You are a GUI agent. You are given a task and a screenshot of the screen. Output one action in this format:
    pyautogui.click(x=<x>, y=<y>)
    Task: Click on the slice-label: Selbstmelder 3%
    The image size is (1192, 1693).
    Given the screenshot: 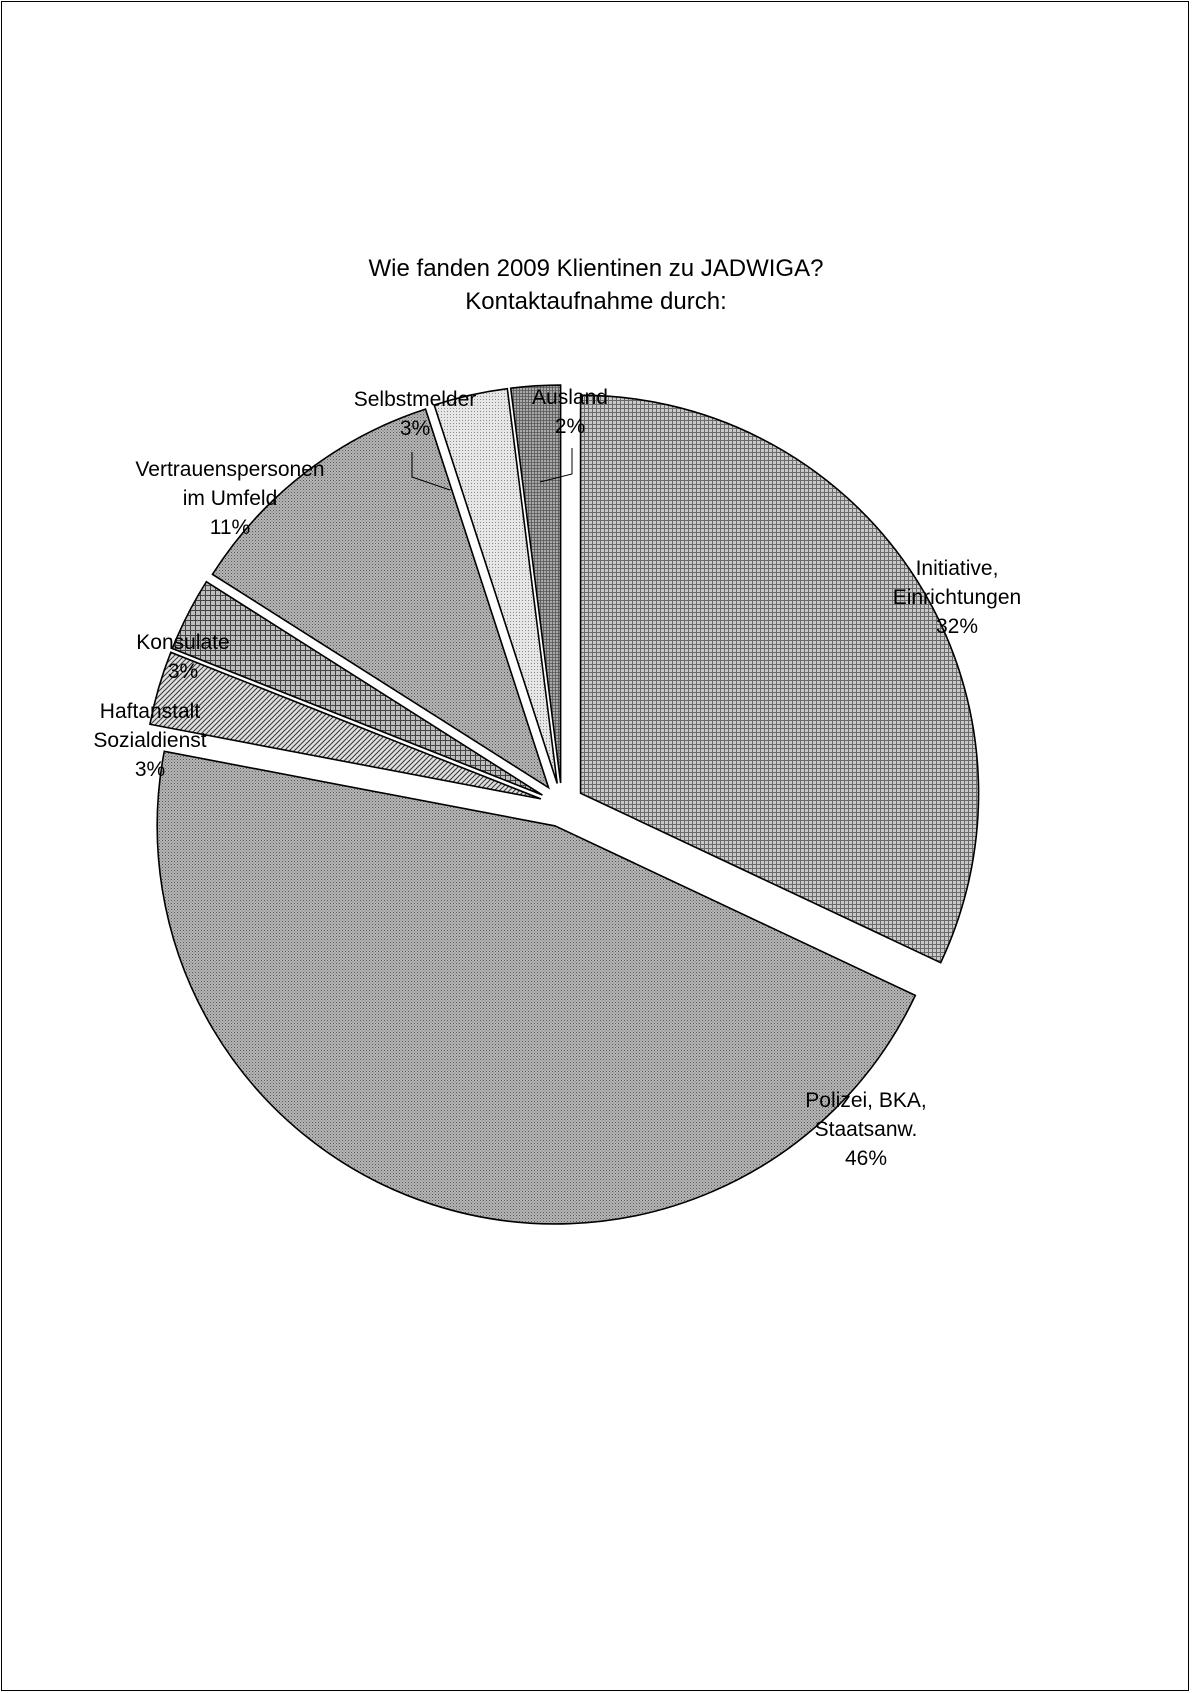 What is the action you would take?
    pyautogui.click(x=415, y=414)
    